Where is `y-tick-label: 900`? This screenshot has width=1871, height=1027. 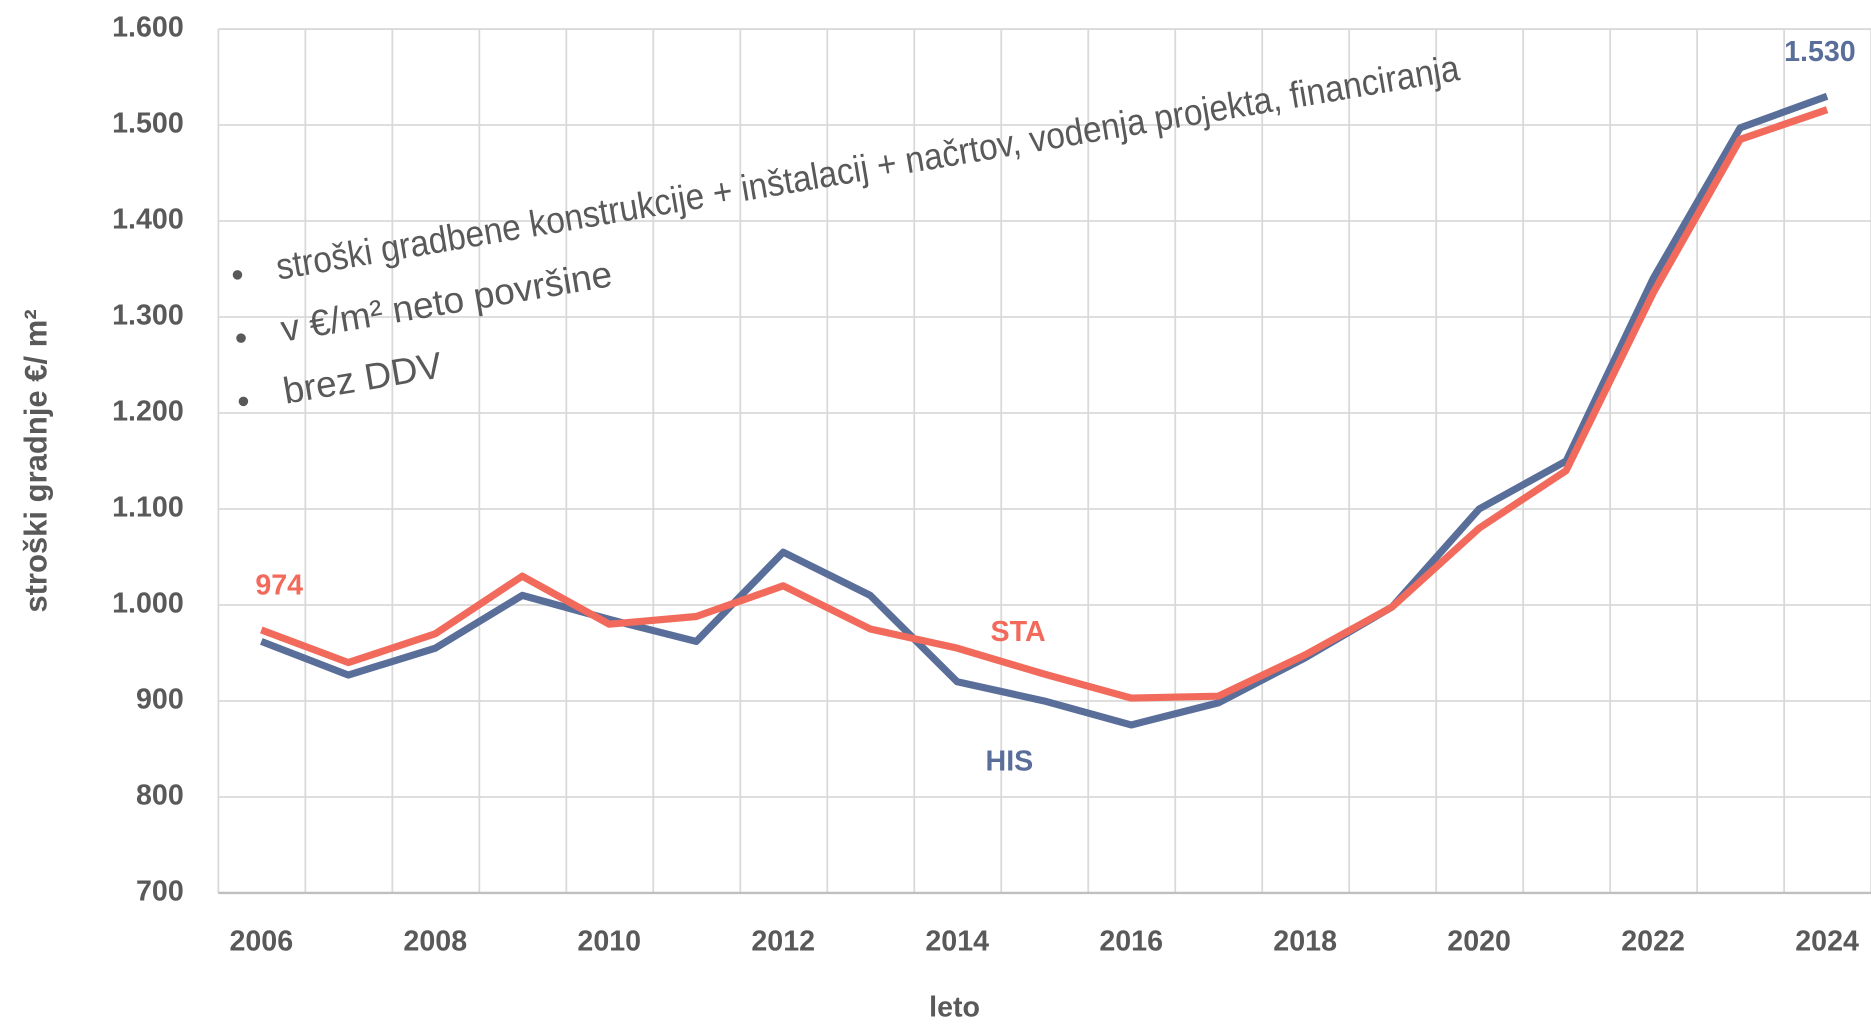
y-tick-label: 900 is located at coordinates (160, 700).